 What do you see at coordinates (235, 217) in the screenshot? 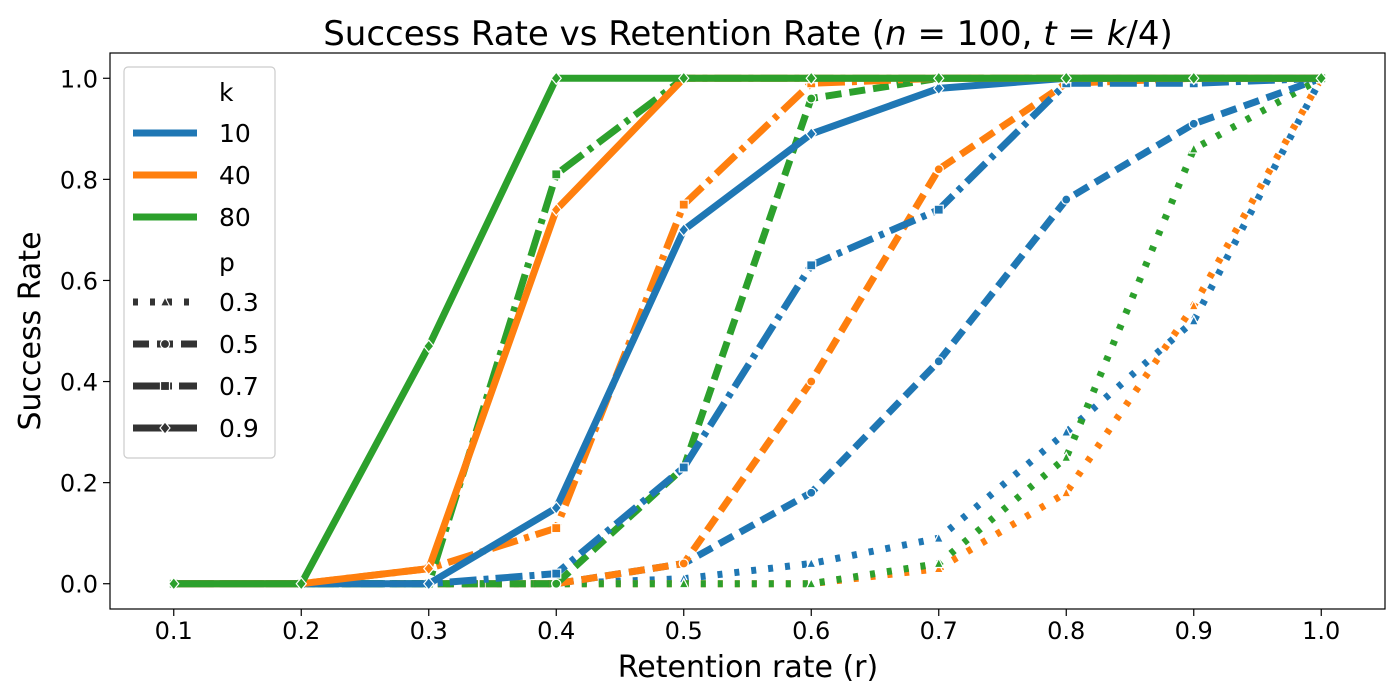
I see `legend-k-label: 80` at bounding box center [235, 217].